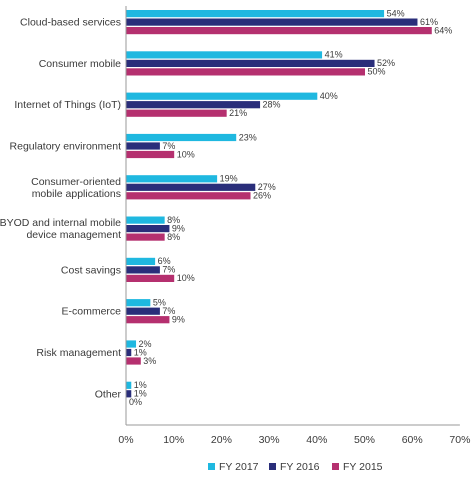 The width and height of the screenshot is (474, 481). I want to click on category-label-e-commerce: E-commerce, so click(91, 312).